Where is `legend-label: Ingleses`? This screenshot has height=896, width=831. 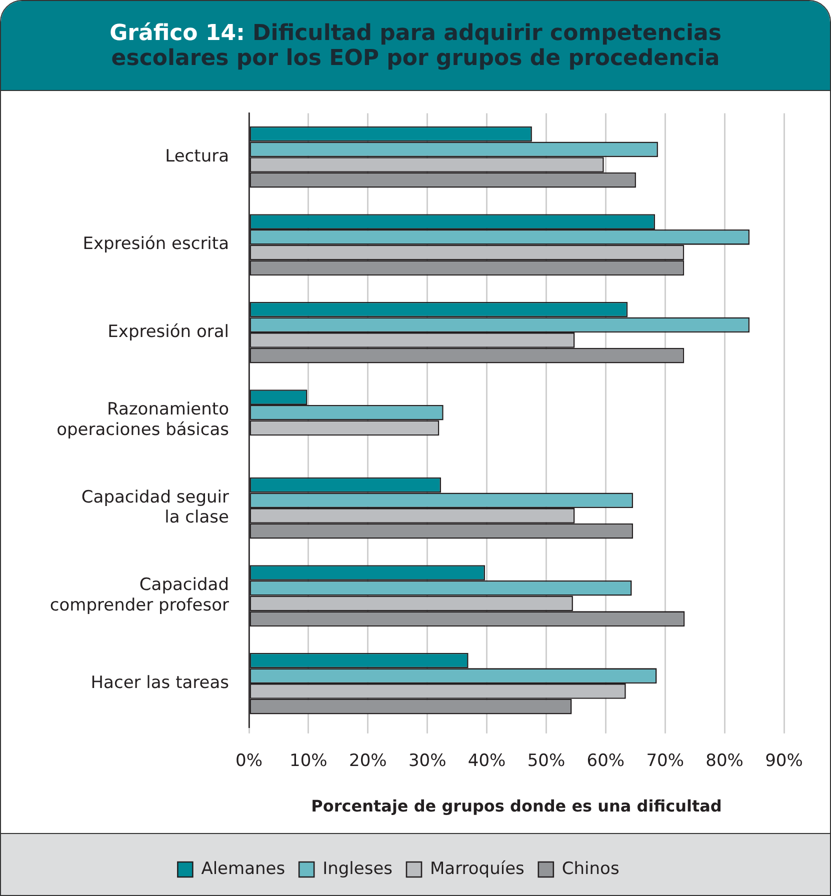
legend-label: Ingleses is located at coordinates (357, 868).